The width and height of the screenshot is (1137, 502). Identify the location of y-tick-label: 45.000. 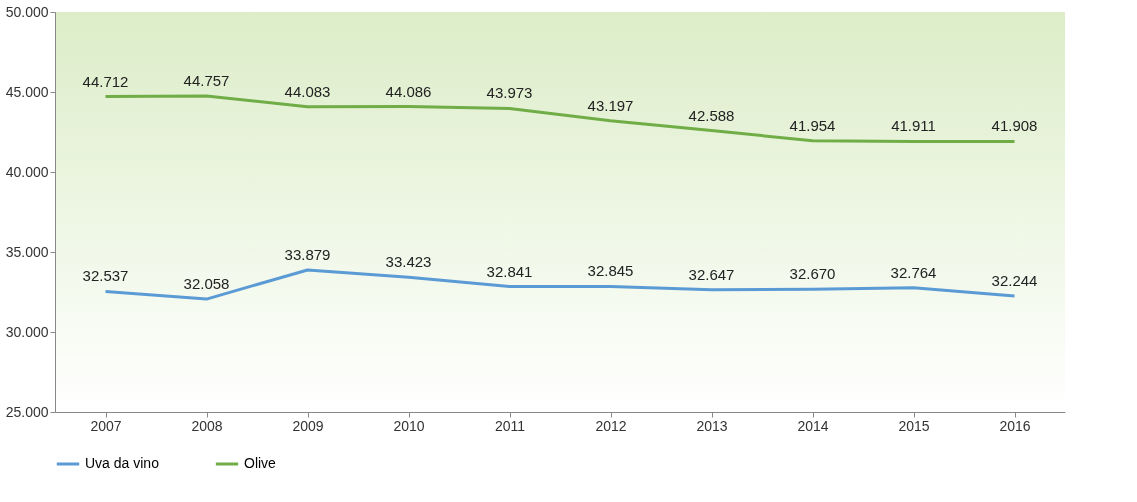
(27, 91).